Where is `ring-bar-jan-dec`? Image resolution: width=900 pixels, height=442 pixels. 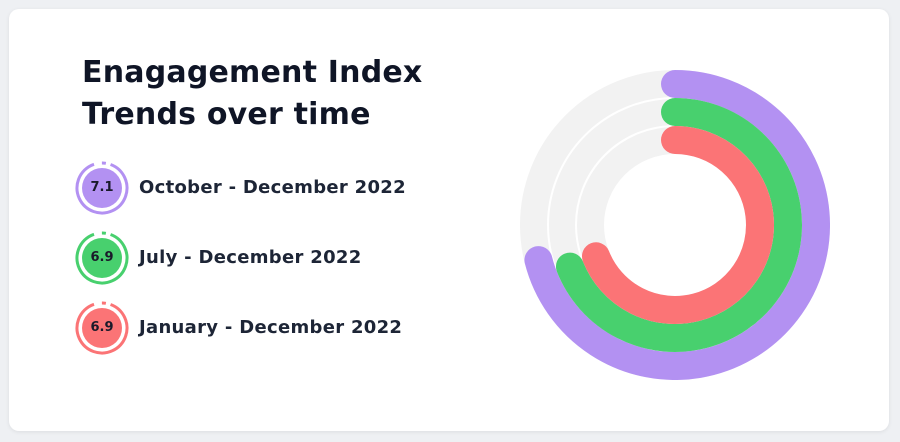 ring-bar-jan-dec is located at coordinates (677, 225).